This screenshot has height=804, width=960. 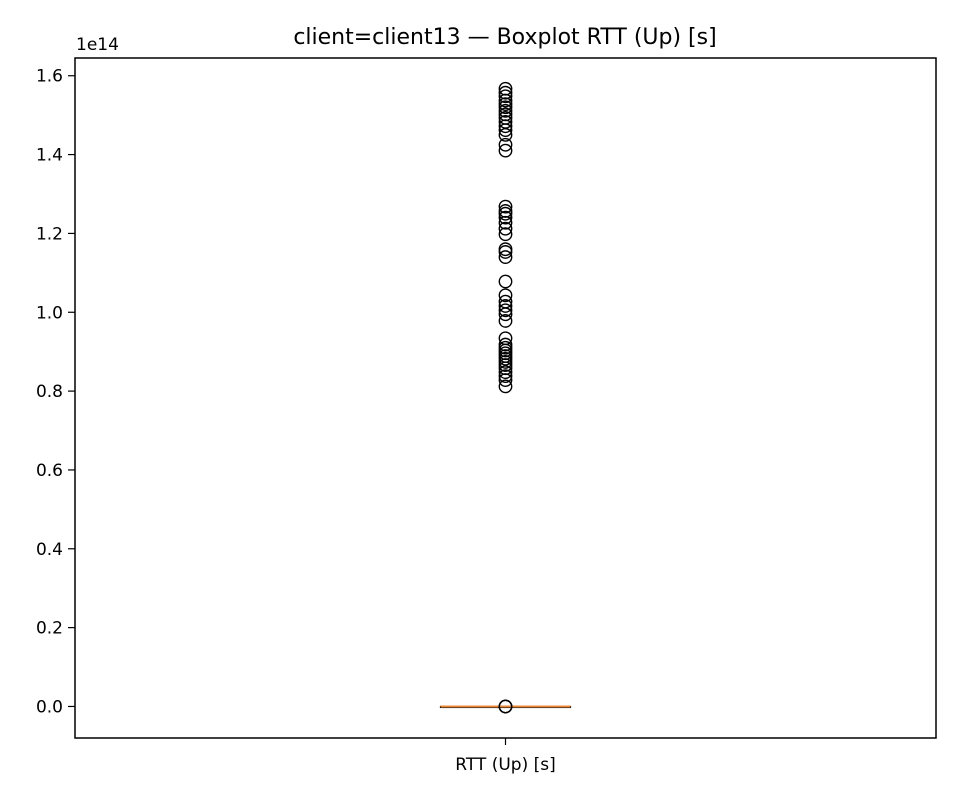 I want to click on y-tick-label: 0.8, so click(x=49, y=392).